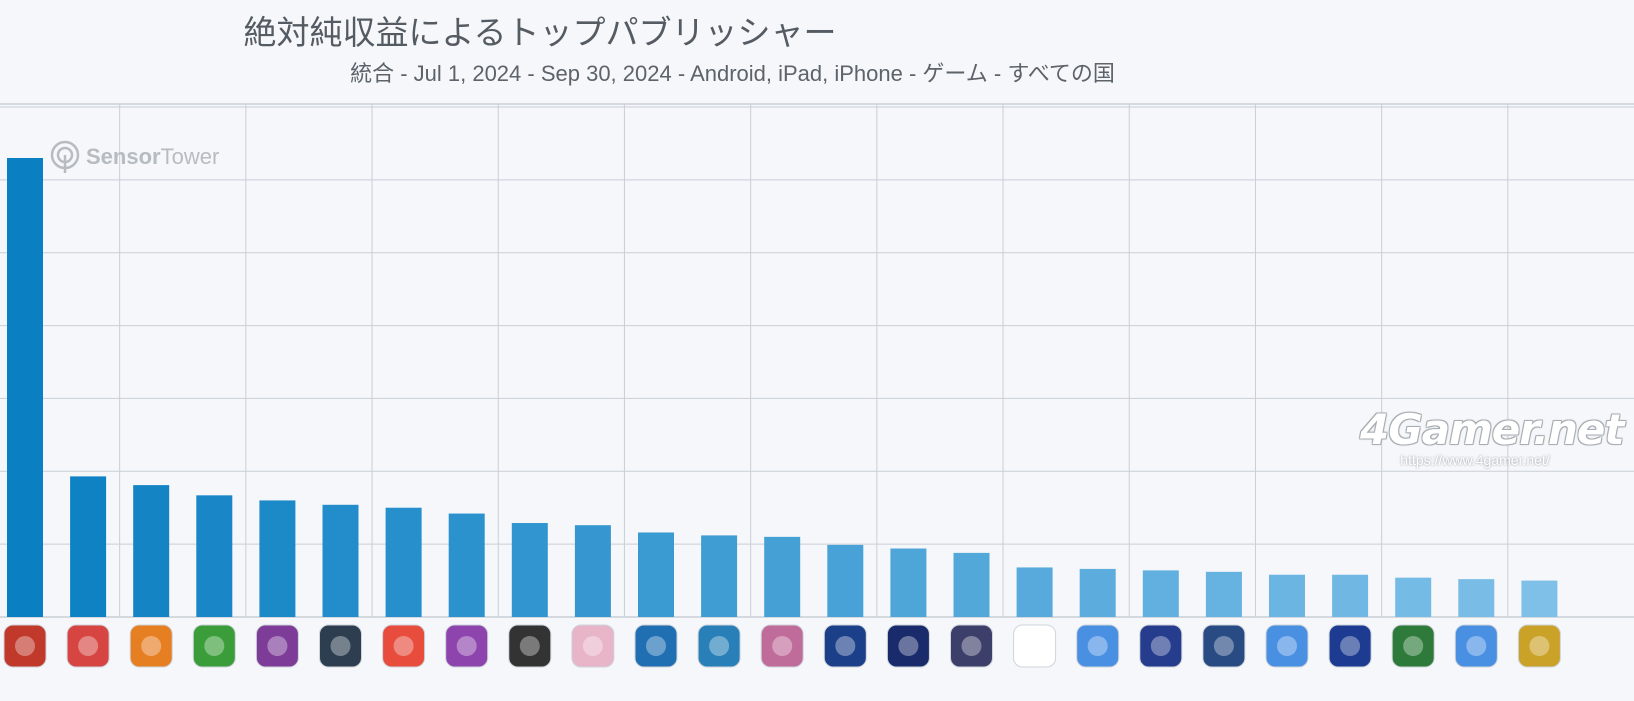 The image size is (1634, 701). I want to click on publisher-icon-tank, so click(1539, 646).